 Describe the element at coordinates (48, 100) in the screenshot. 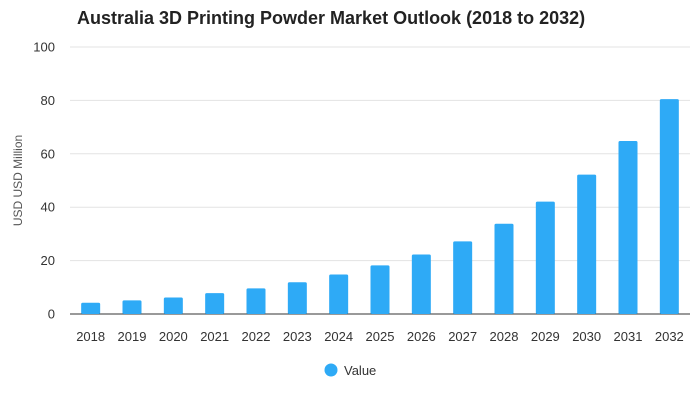

I see `y-tick-label: 80` at that location.